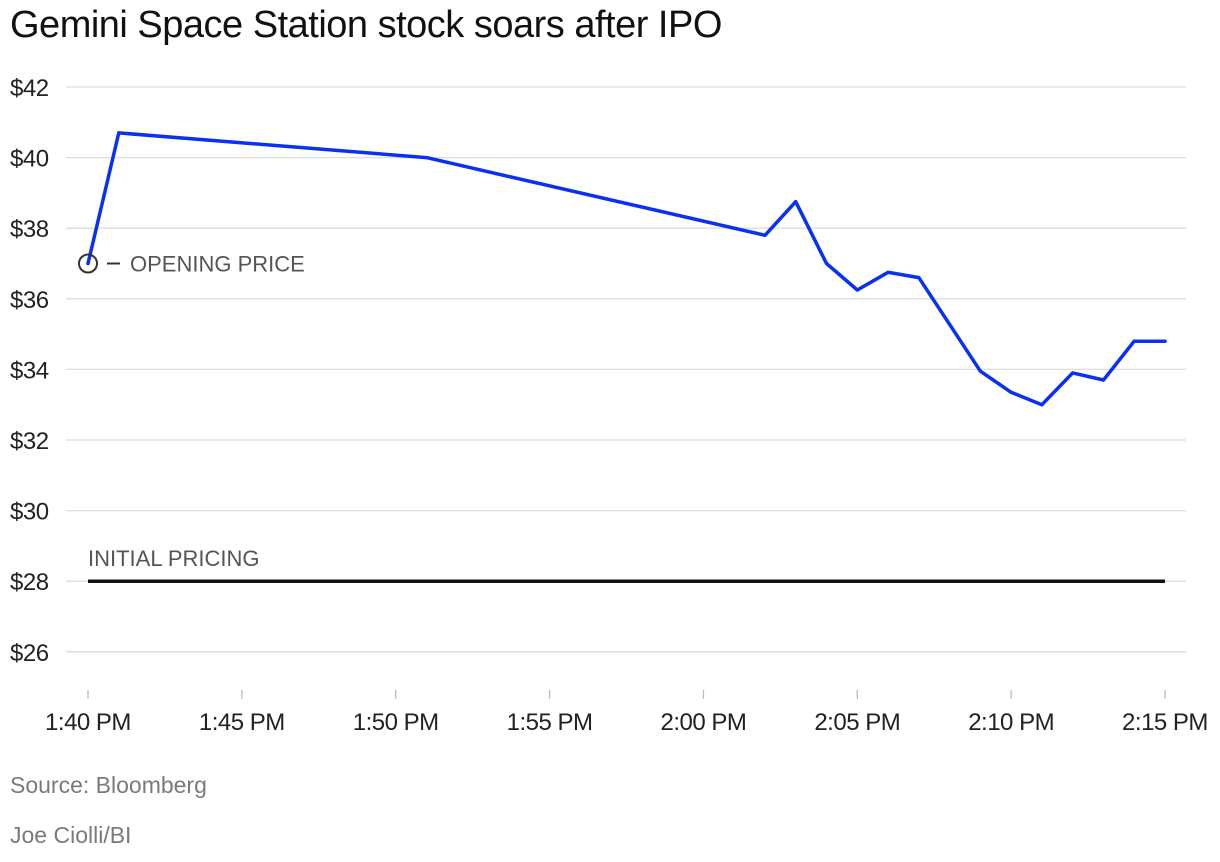 The height and width of the screenshot is (862, 1220). What do you see at coordinates (29, 653) in the screenshot?
I see `y-tick-label: $26` at bounding box center [29, 653].